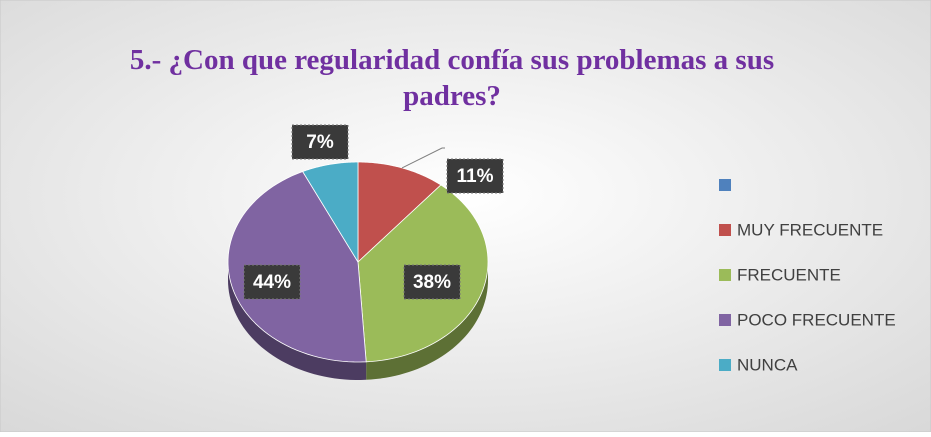  Describe the element at coordinates (767, 364) in the screenshot. I see `legend-label: NUNCA` at that location.